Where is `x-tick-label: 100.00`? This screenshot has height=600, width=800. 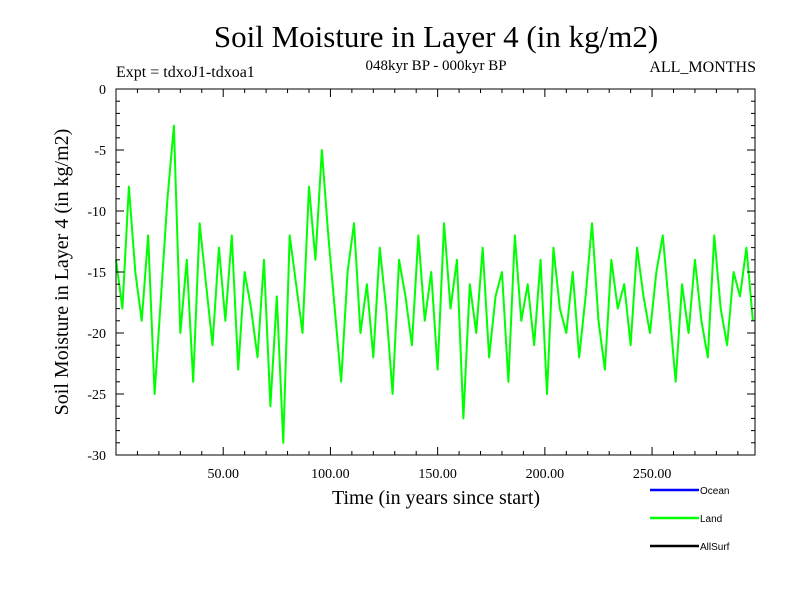
x-tick-label: 100.00 is located at coordinates (330, 474).